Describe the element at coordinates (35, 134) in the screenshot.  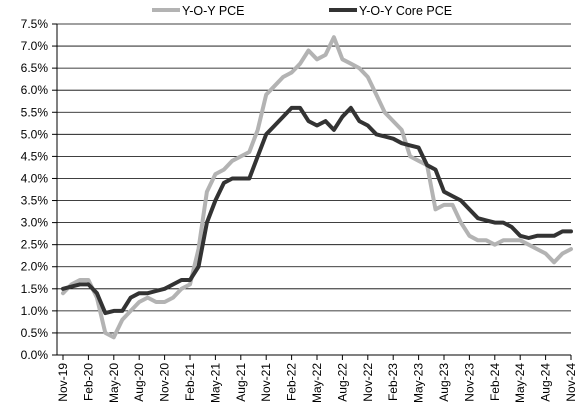
I see `y-tick-label: 5.0%` at that location.